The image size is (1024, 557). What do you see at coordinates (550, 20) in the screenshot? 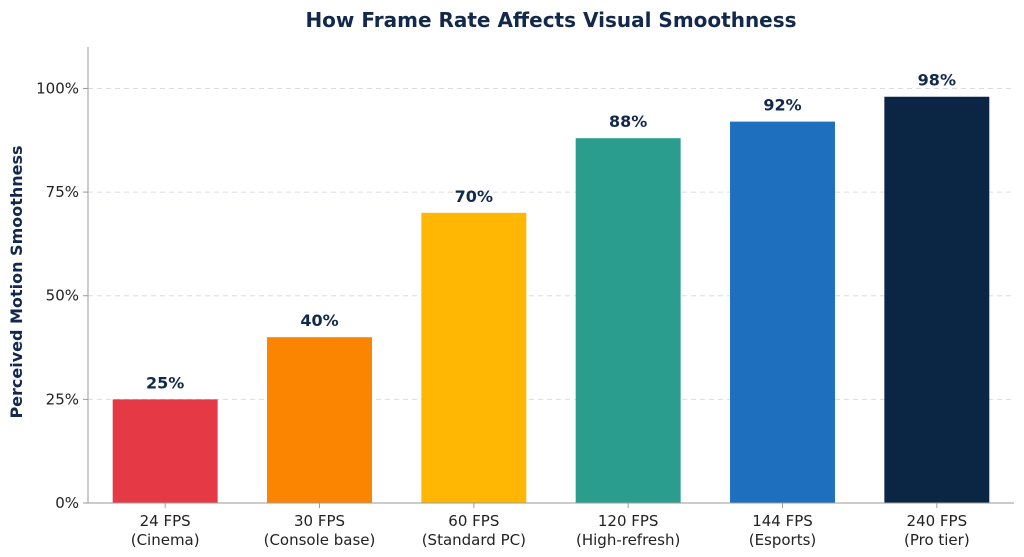
I see `chart-title: How Frame Rate Affects Visual Smoothness` at bounding box center [550, 20].